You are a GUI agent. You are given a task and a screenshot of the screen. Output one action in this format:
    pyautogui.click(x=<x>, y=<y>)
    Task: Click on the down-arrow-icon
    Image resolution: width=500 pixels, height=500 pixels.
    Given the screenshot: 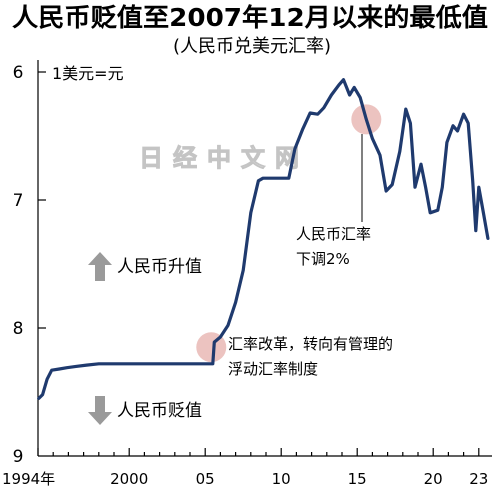 What is the action you would take?
    pyautogui.click(x=100, y=410)
    